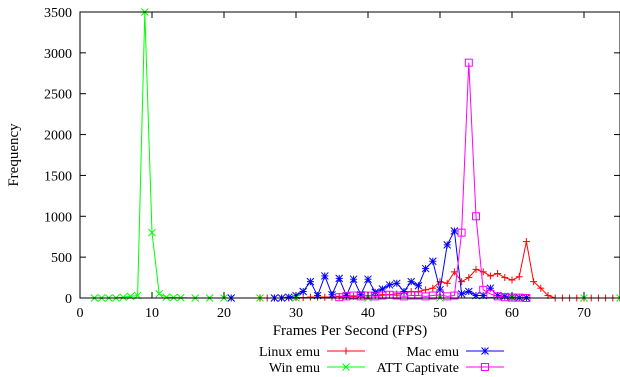 The width and height of the screenshot is (620, 377). Describe the element at coordinates (584, 313) in the screenshot. I see `x-tick-label: 70` at that location.